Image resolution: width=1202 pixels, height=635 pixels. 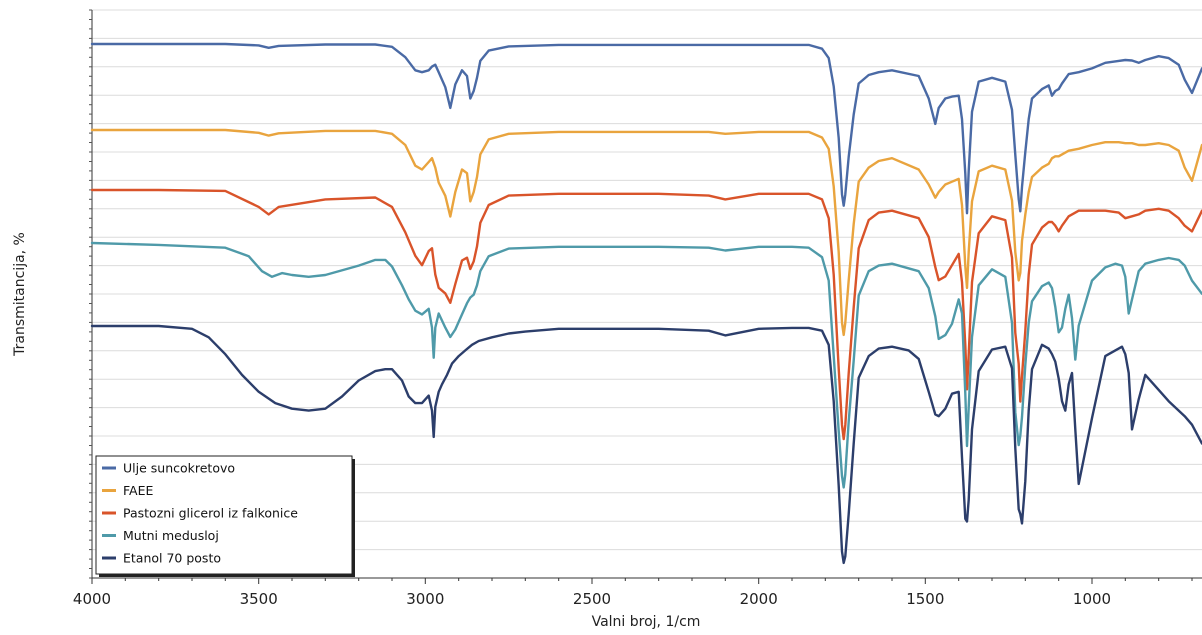 I want to click on legend-label: Etanol 70 posto, so click(x=172, y=558).